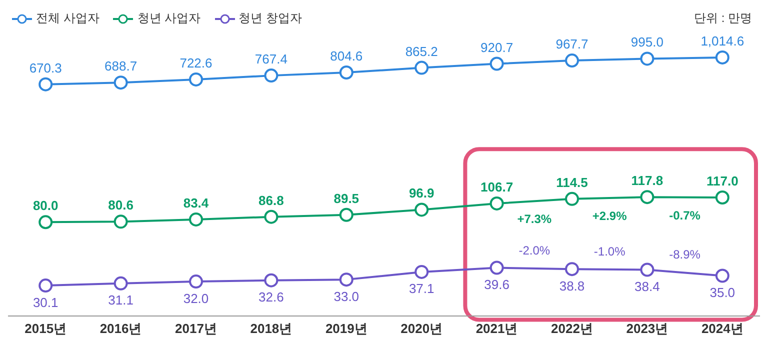 This screenshot has width=770, height=350. Describe the element at coordinates (270, 18) in the screenshot. I see `legend-label: 청년 창업자` at that location.